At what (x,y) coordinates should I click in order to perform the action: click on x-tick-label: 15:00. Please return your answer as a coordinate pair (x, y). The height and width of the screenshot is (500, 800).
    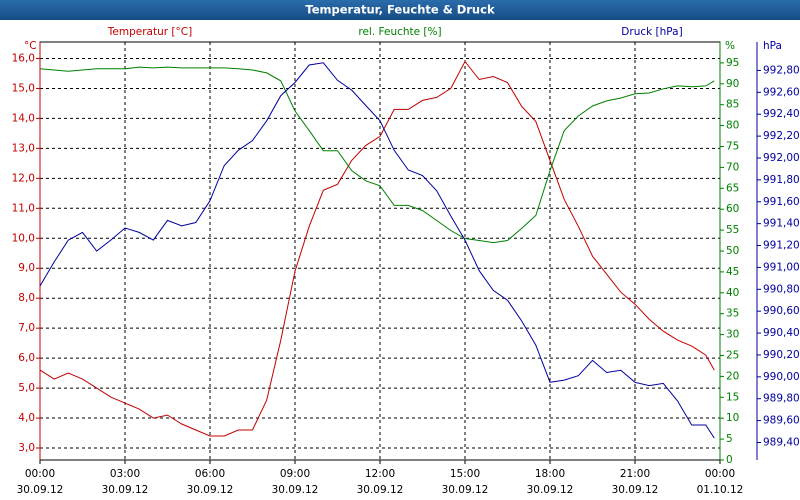
    Looking at the image, I should click on (465, 474).